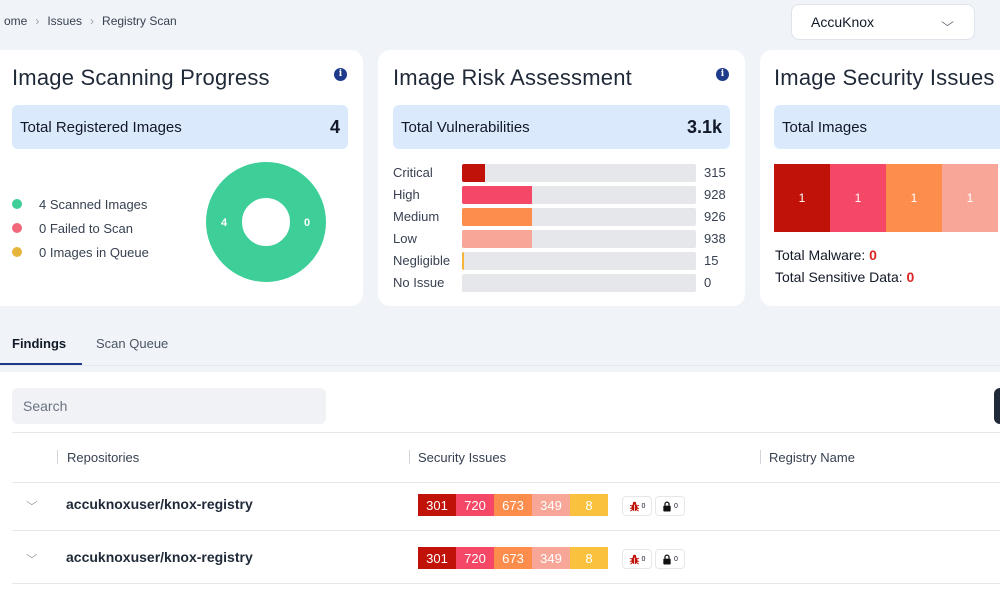  I want to click on risk-value: 938, so click(715, 238).